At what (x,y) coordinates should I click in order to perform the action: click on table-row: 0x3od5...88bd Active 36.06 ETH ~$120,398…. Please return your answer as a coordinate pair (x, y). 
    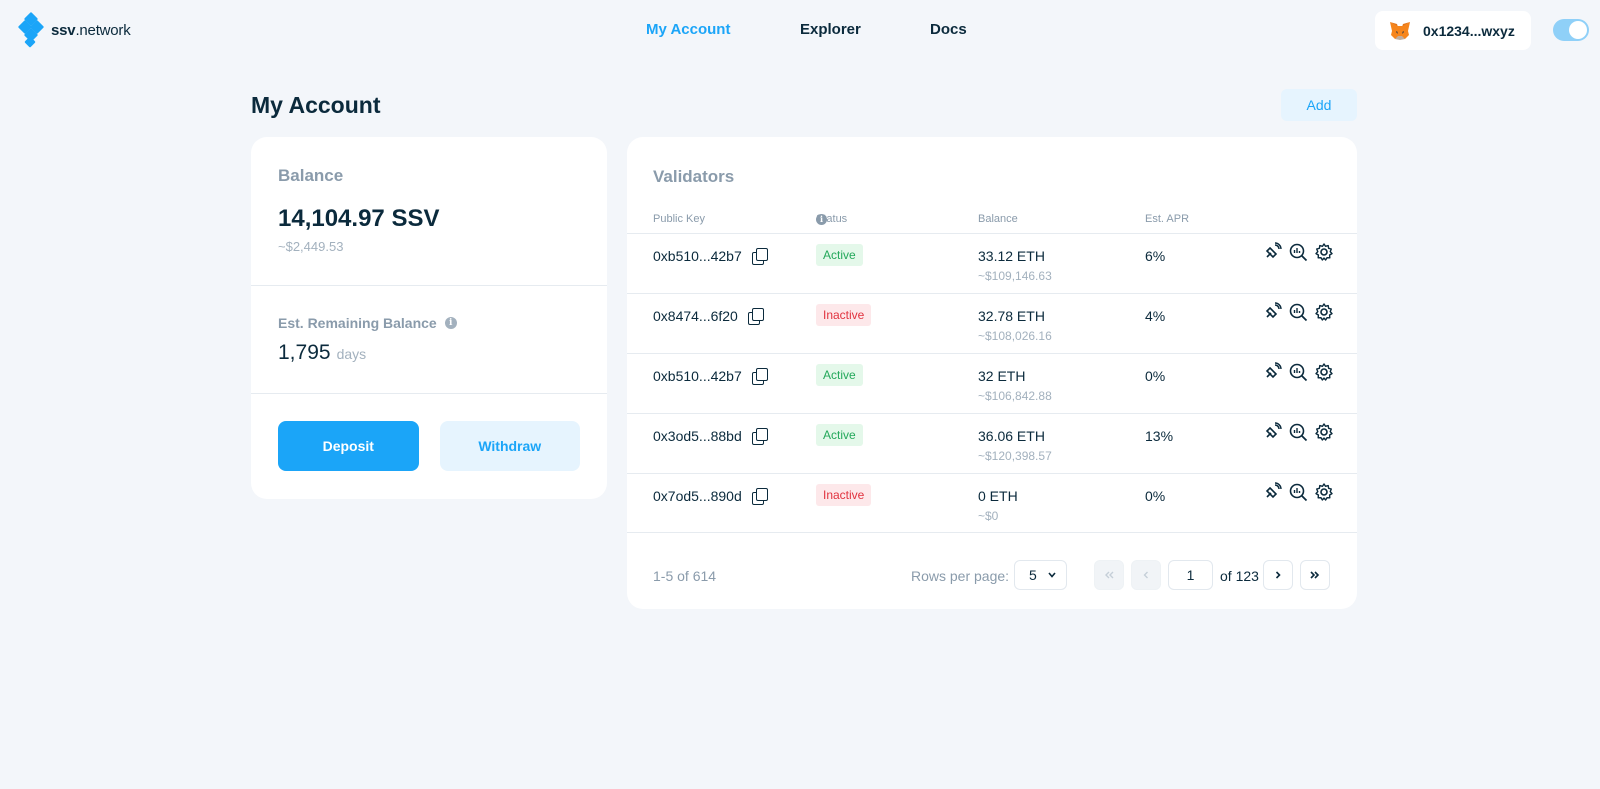
    Looking at the image, I should click on (992, 443).